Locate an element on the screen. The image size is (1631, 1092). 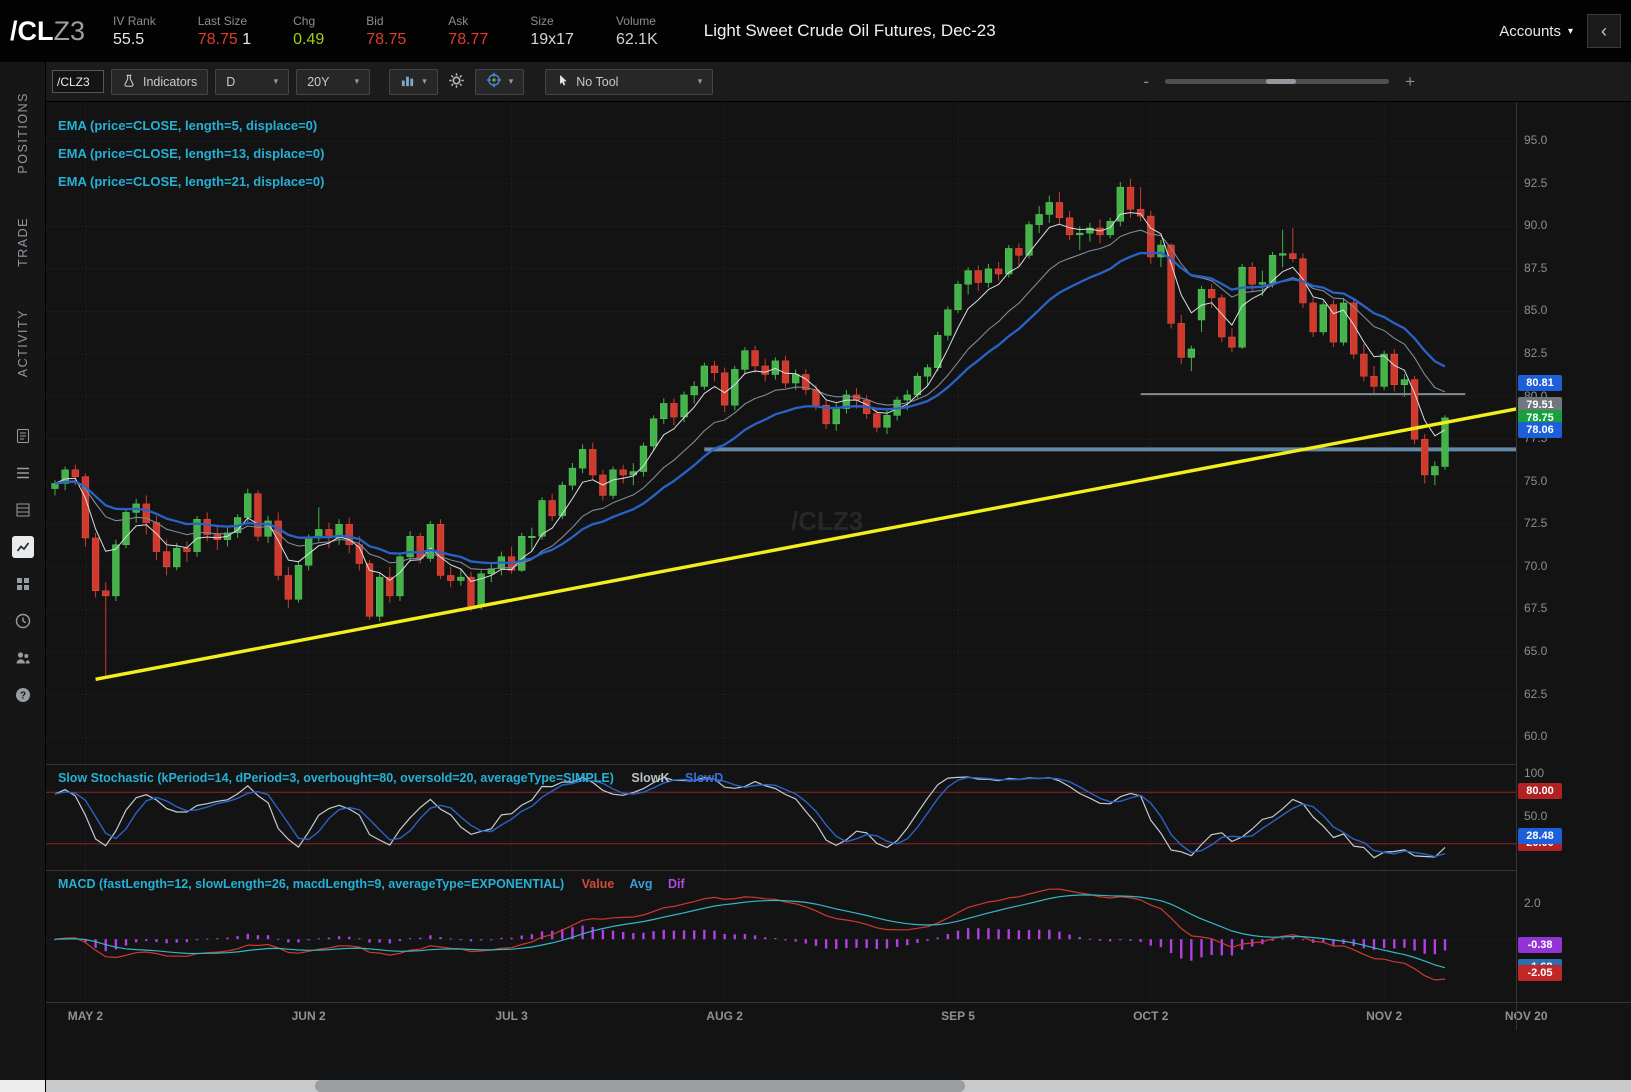
sidebar-tab-trade: TRADE is located at coordinates (22, 241).